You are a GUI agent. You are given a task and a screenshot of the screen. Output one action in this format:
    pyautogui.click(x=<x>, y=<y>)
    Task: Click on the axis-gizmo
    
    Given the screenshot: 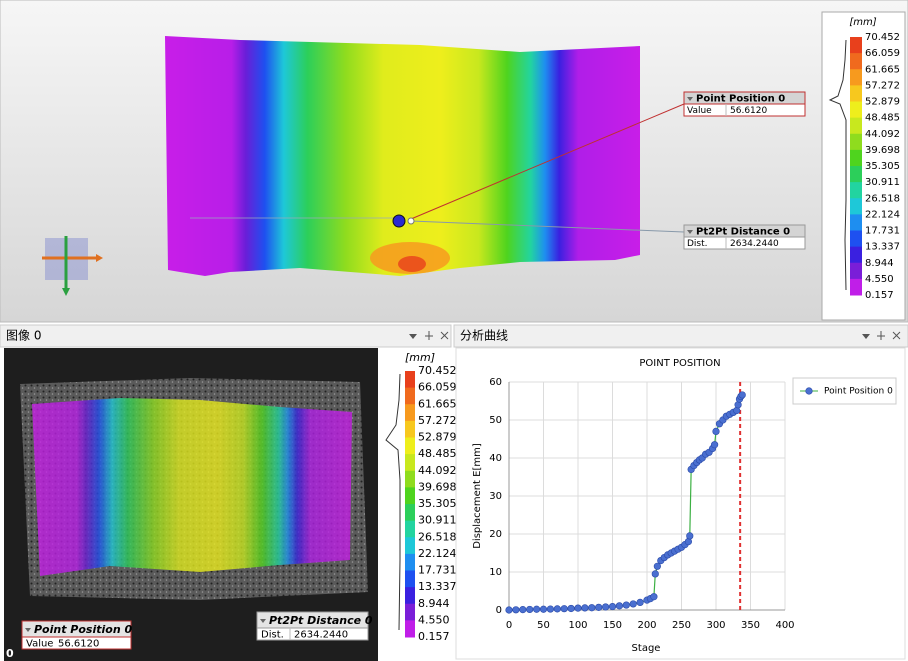 What is the action you would take?
    pyautogui.click(x=72, y=266)
    